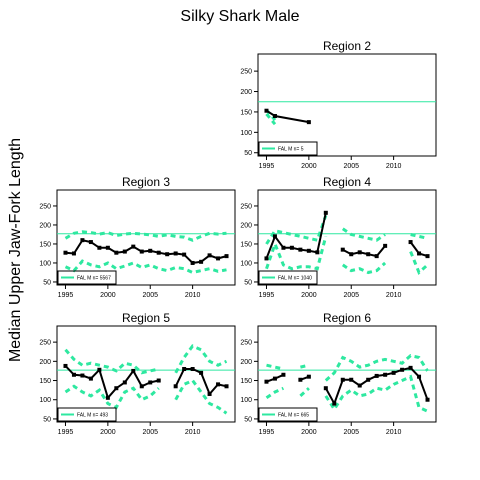 This screenshot has height=480, width=480. Describe the element at coordinates (347, 46) in the screenshot. I see `panel-title: Region 2` at that location.